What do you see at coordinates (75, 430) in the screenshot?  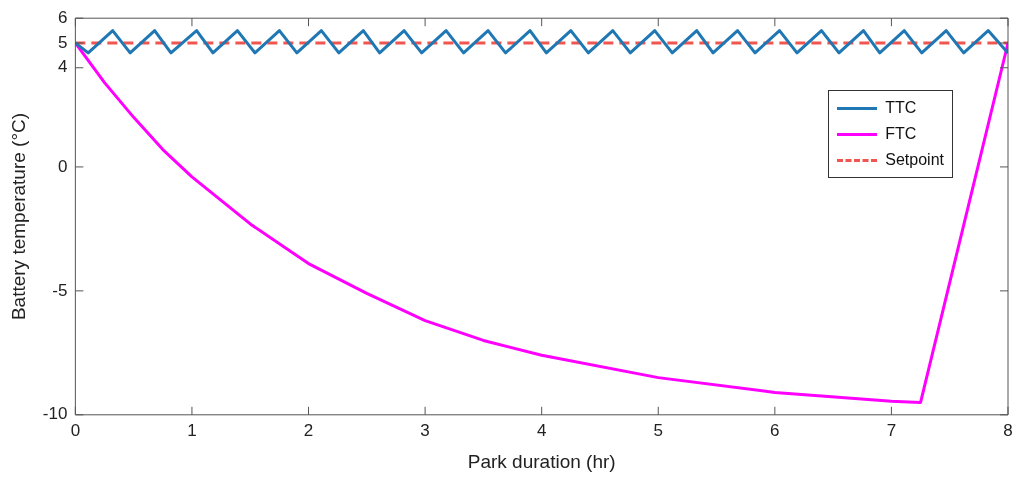 I see `x-tick-label: 0` at bounding box center [75, 430].